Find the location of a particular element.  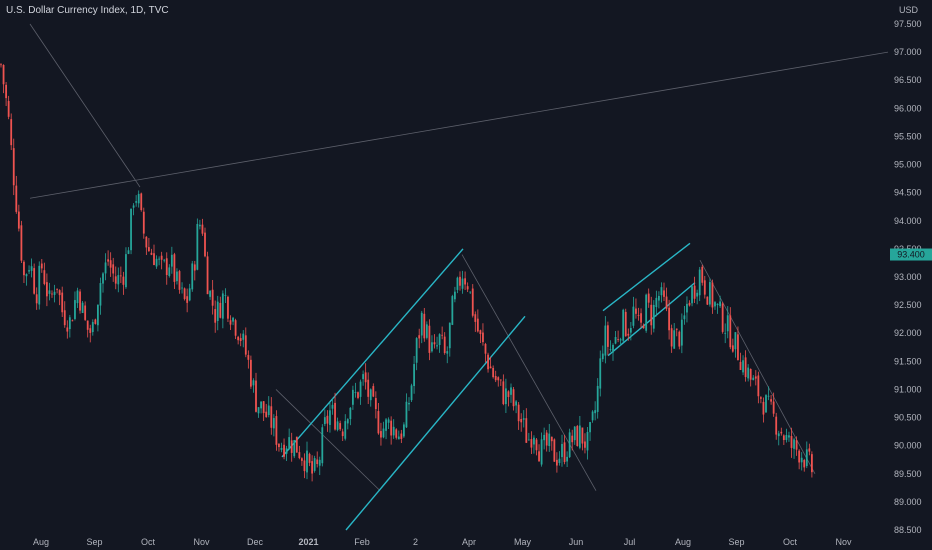

x-tick-label: Apr is located at coordinates (469, 542).